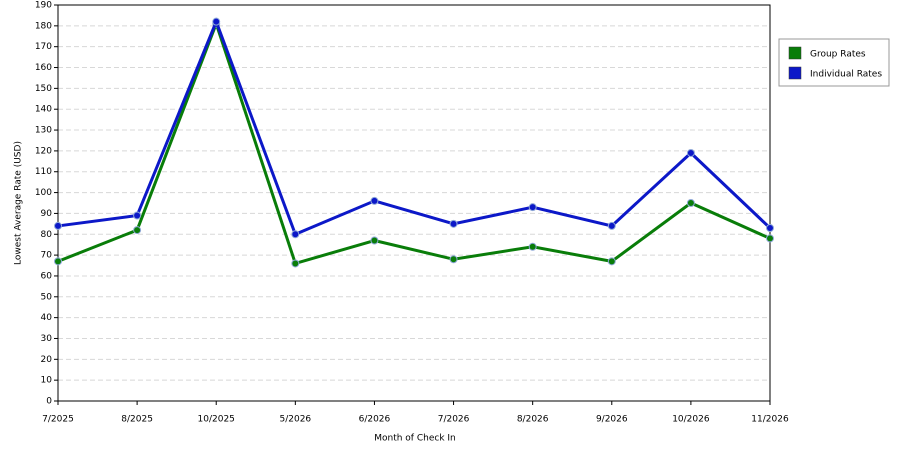  What do you see at coordinates (19, 203) in the screenshot?
I see `y-axis-label: Lowest Average Rate (USD)` at bounding box center [19, 203].